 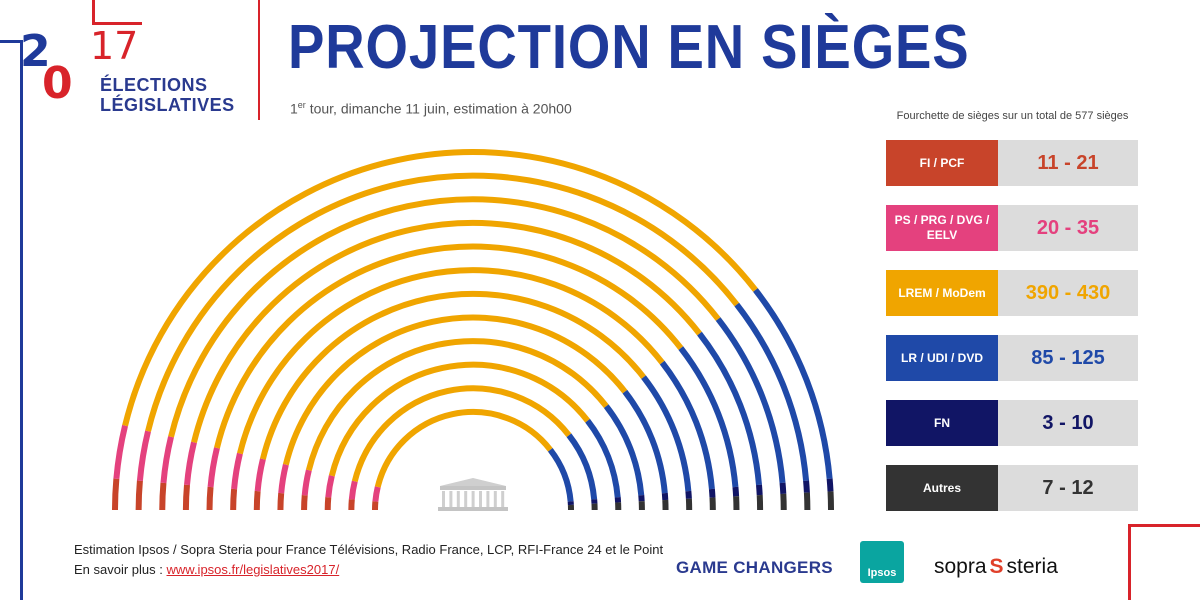 What do you see at coordinates (1129, 562) in the screenshot?
I see `frame-red-right-v` at bounding box center [1129, 562].